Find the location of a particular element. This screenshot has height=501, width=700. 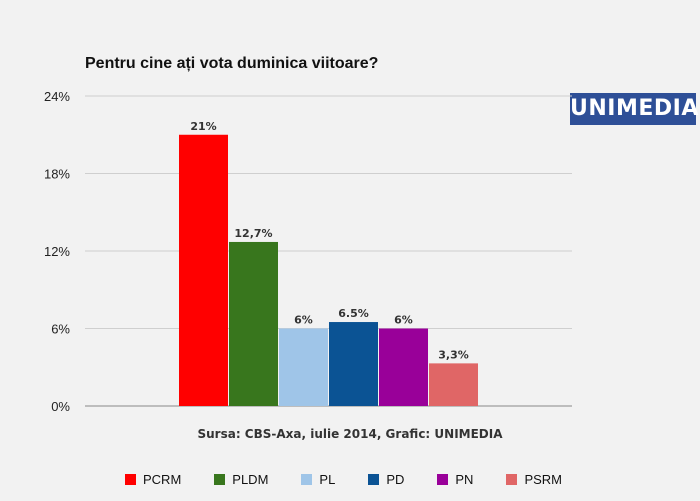

chart-title: Pentru cine ați vota duminica viitoare? is located at coordinates (232, 63).